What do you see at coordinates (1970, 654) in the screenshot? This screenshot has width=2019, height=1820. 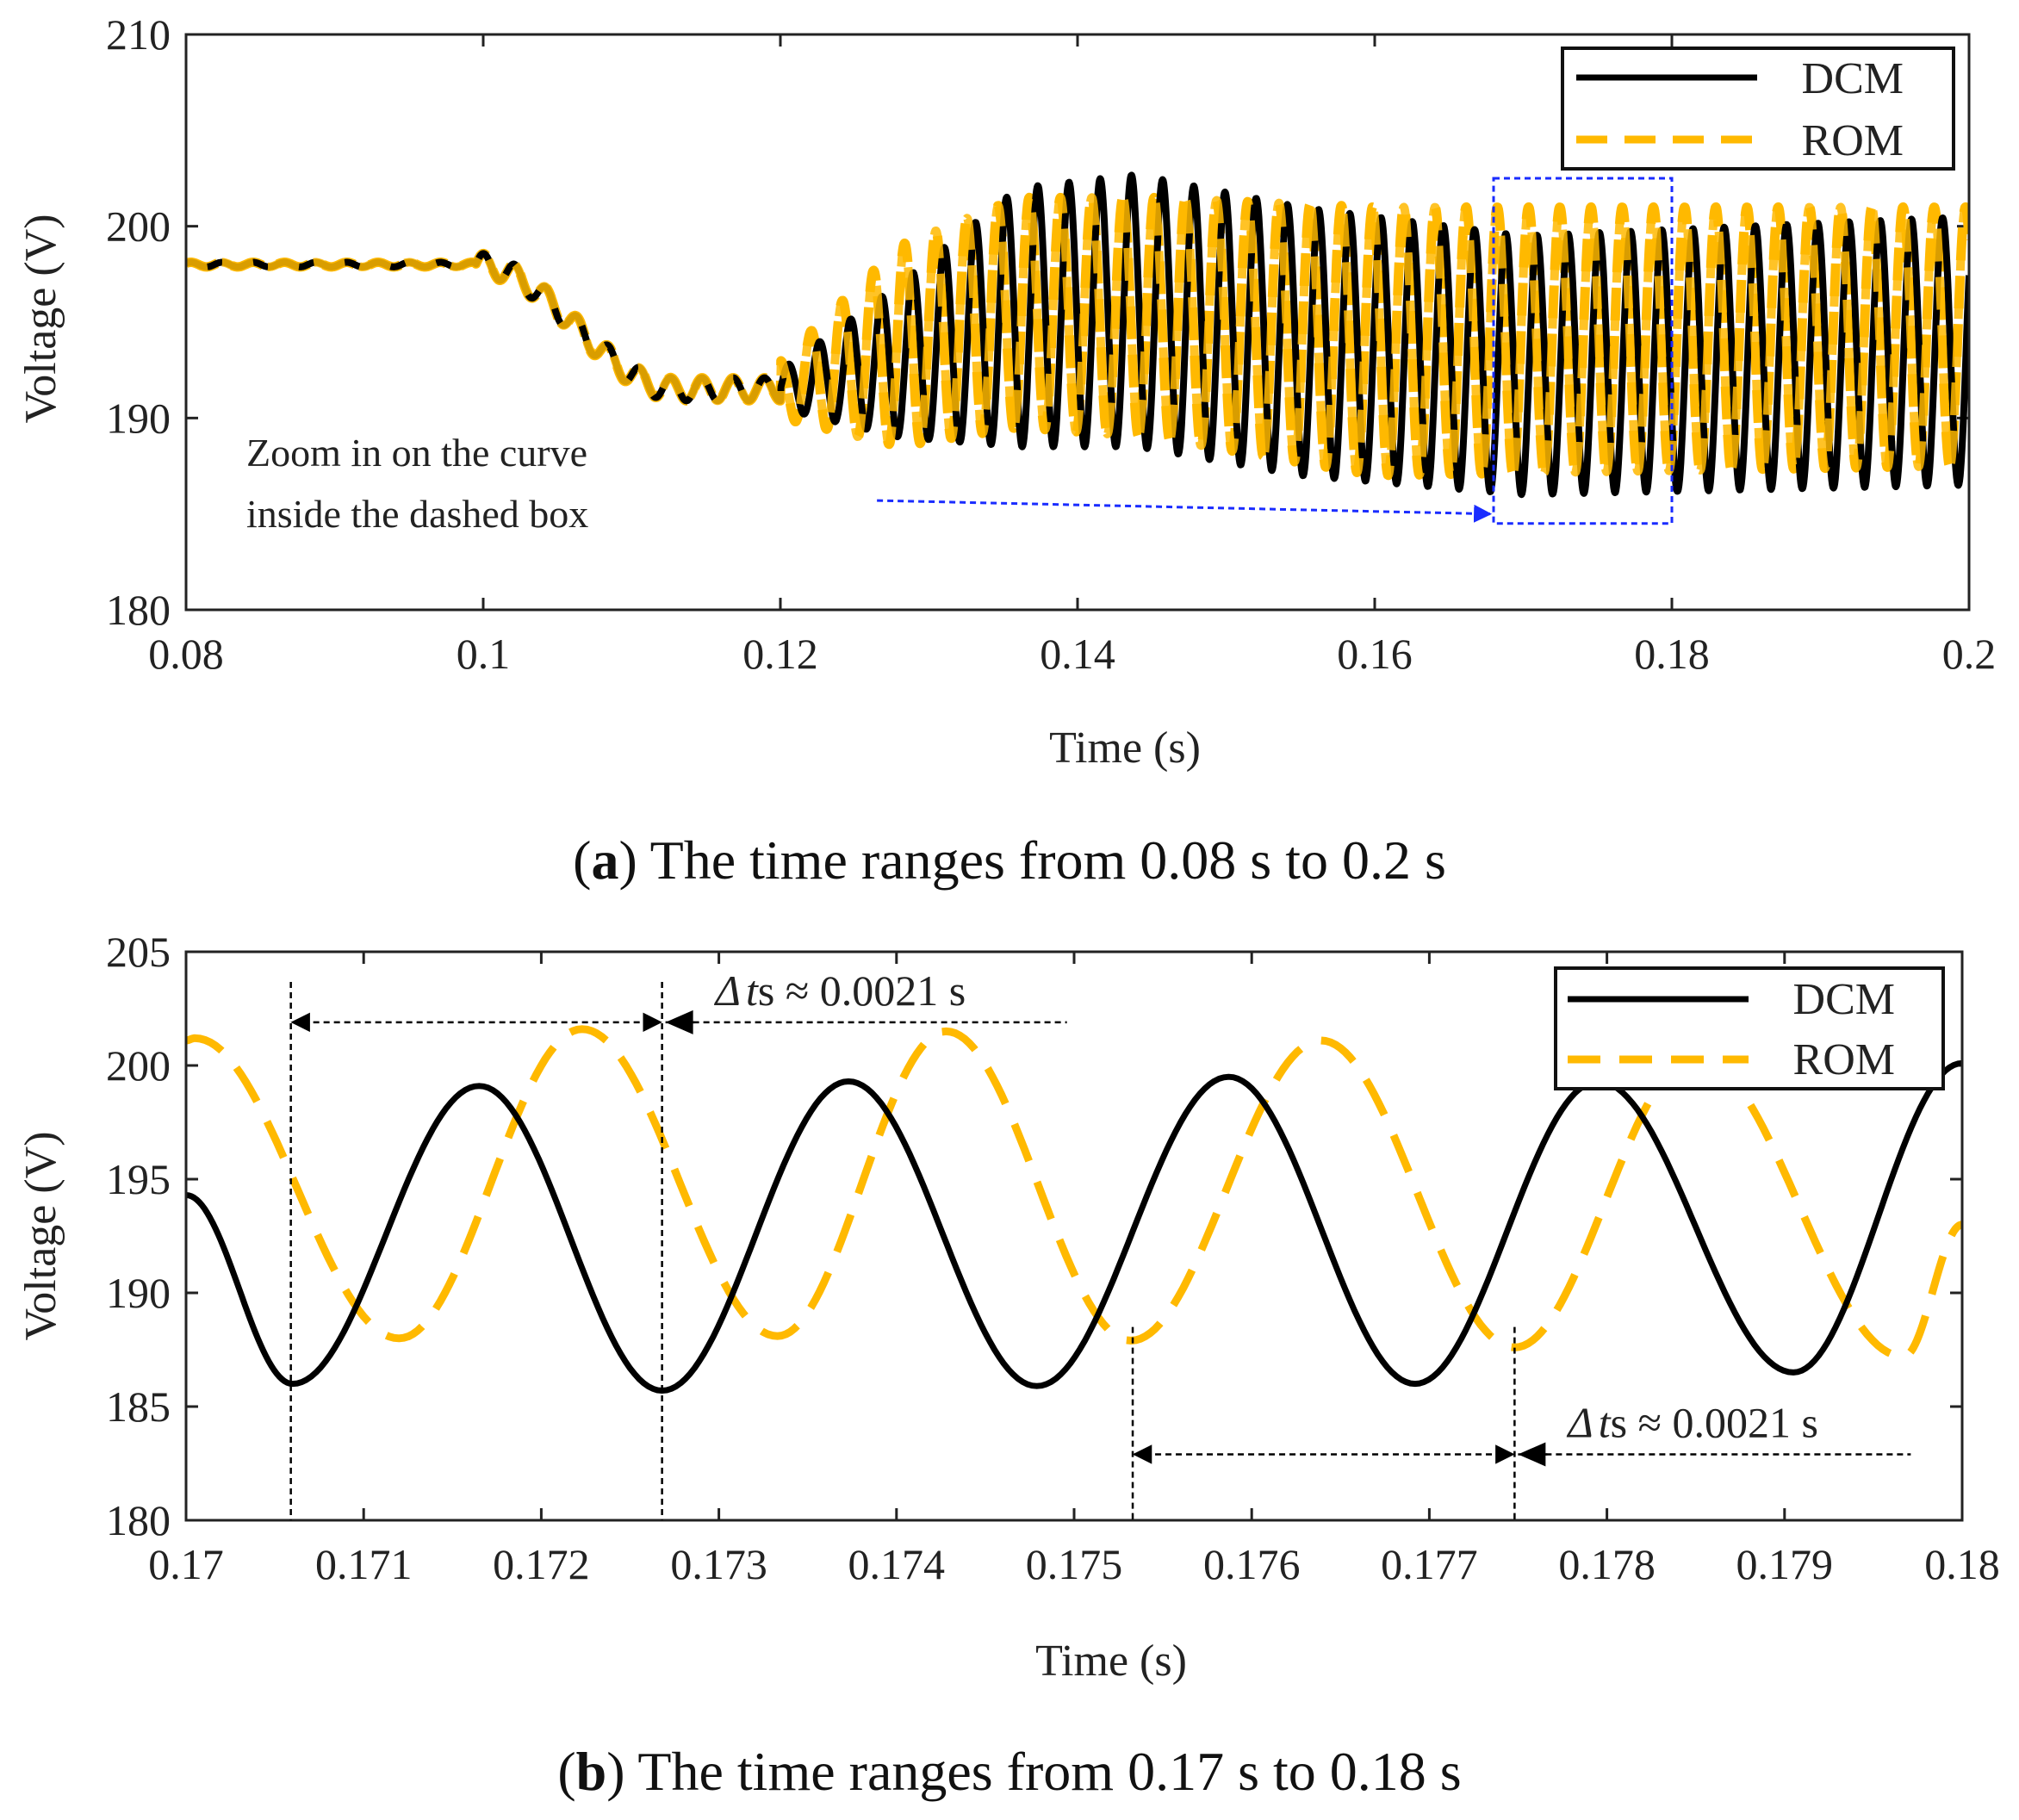 I see `x-tick-label: 0.2` at bounding box center [1970, 654].